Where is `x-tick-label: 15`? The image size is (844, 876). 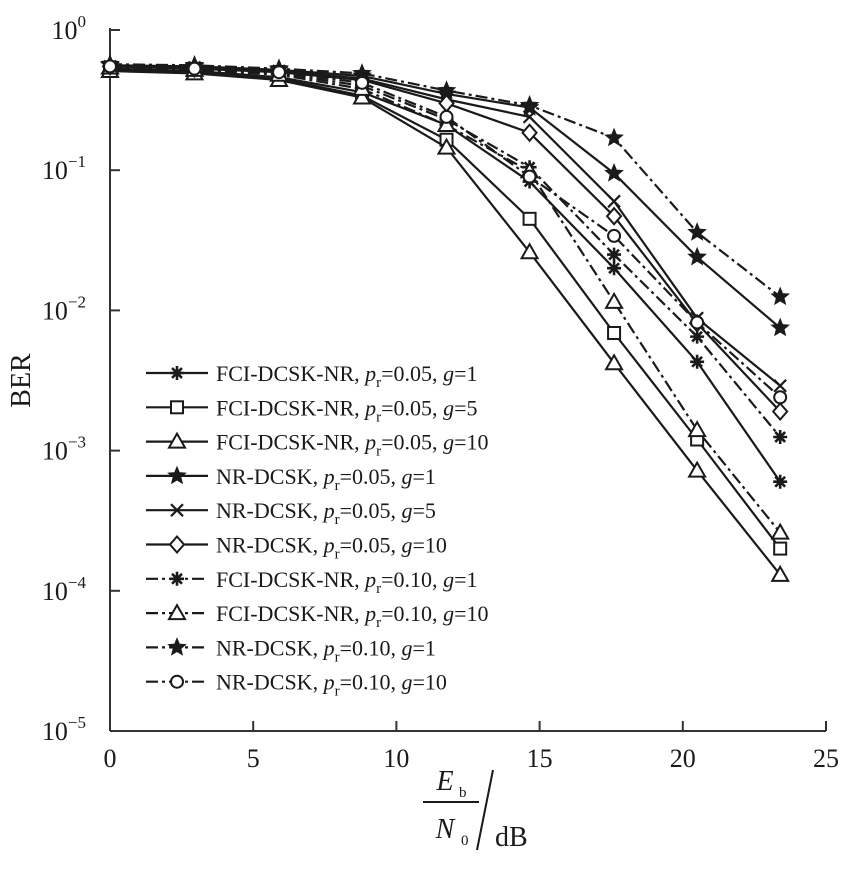 x-tick-label: 15 is located at coordinates (540, 758).